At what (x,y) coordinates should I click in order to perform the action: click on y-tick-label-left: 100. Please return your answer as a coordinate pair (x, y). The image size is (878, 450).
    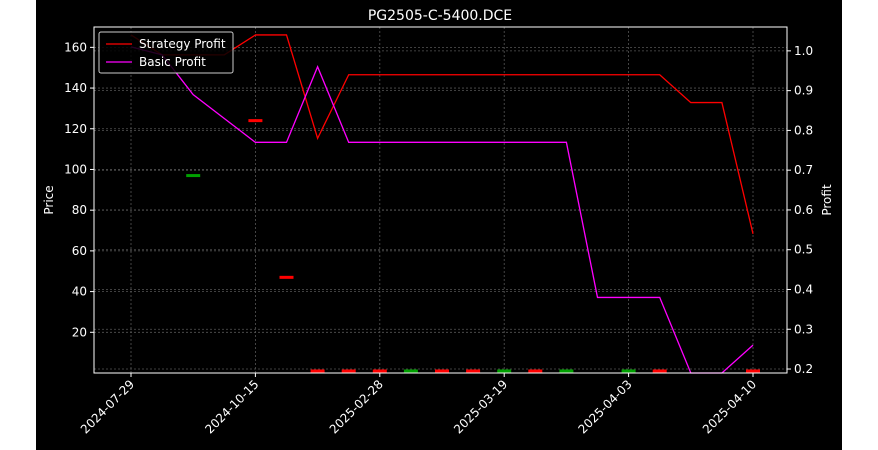
    Looking at the image, I should click on (75, 169).